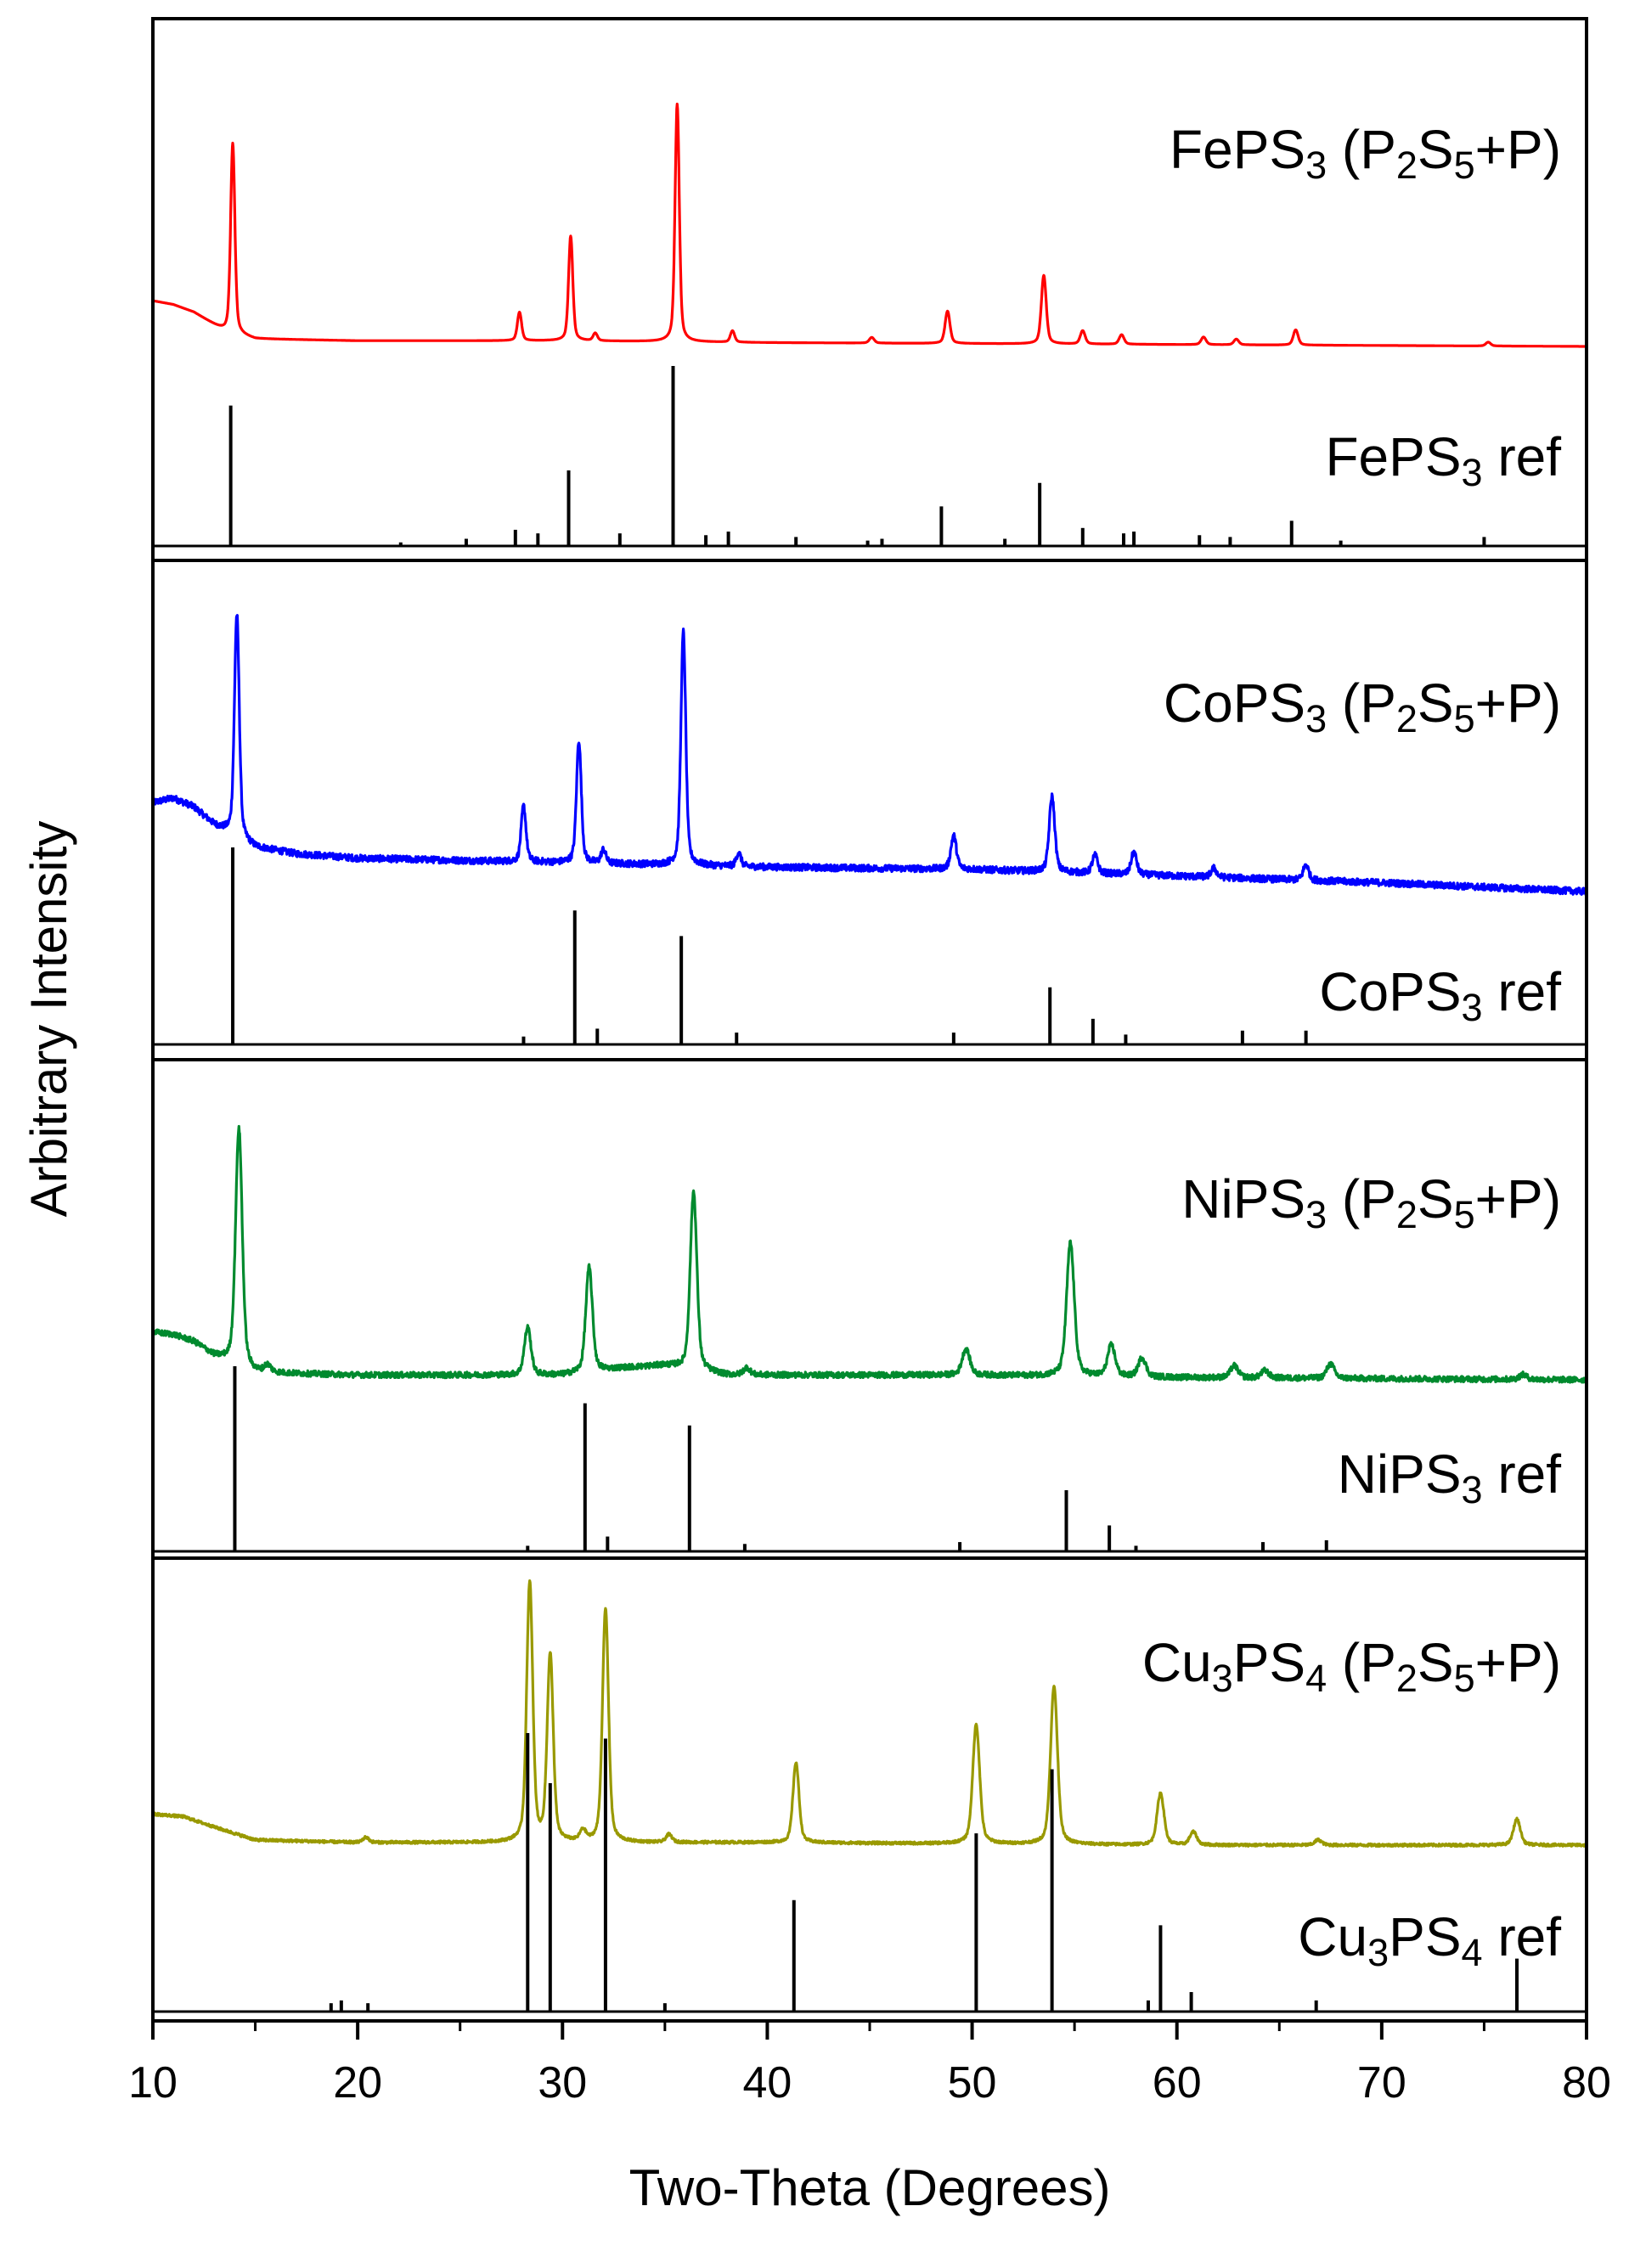  What do you see at coordinates (1587, 2083) in the screenshot?
I see `x-tick-label-80: 80` at bounding box center [1587, 2083].